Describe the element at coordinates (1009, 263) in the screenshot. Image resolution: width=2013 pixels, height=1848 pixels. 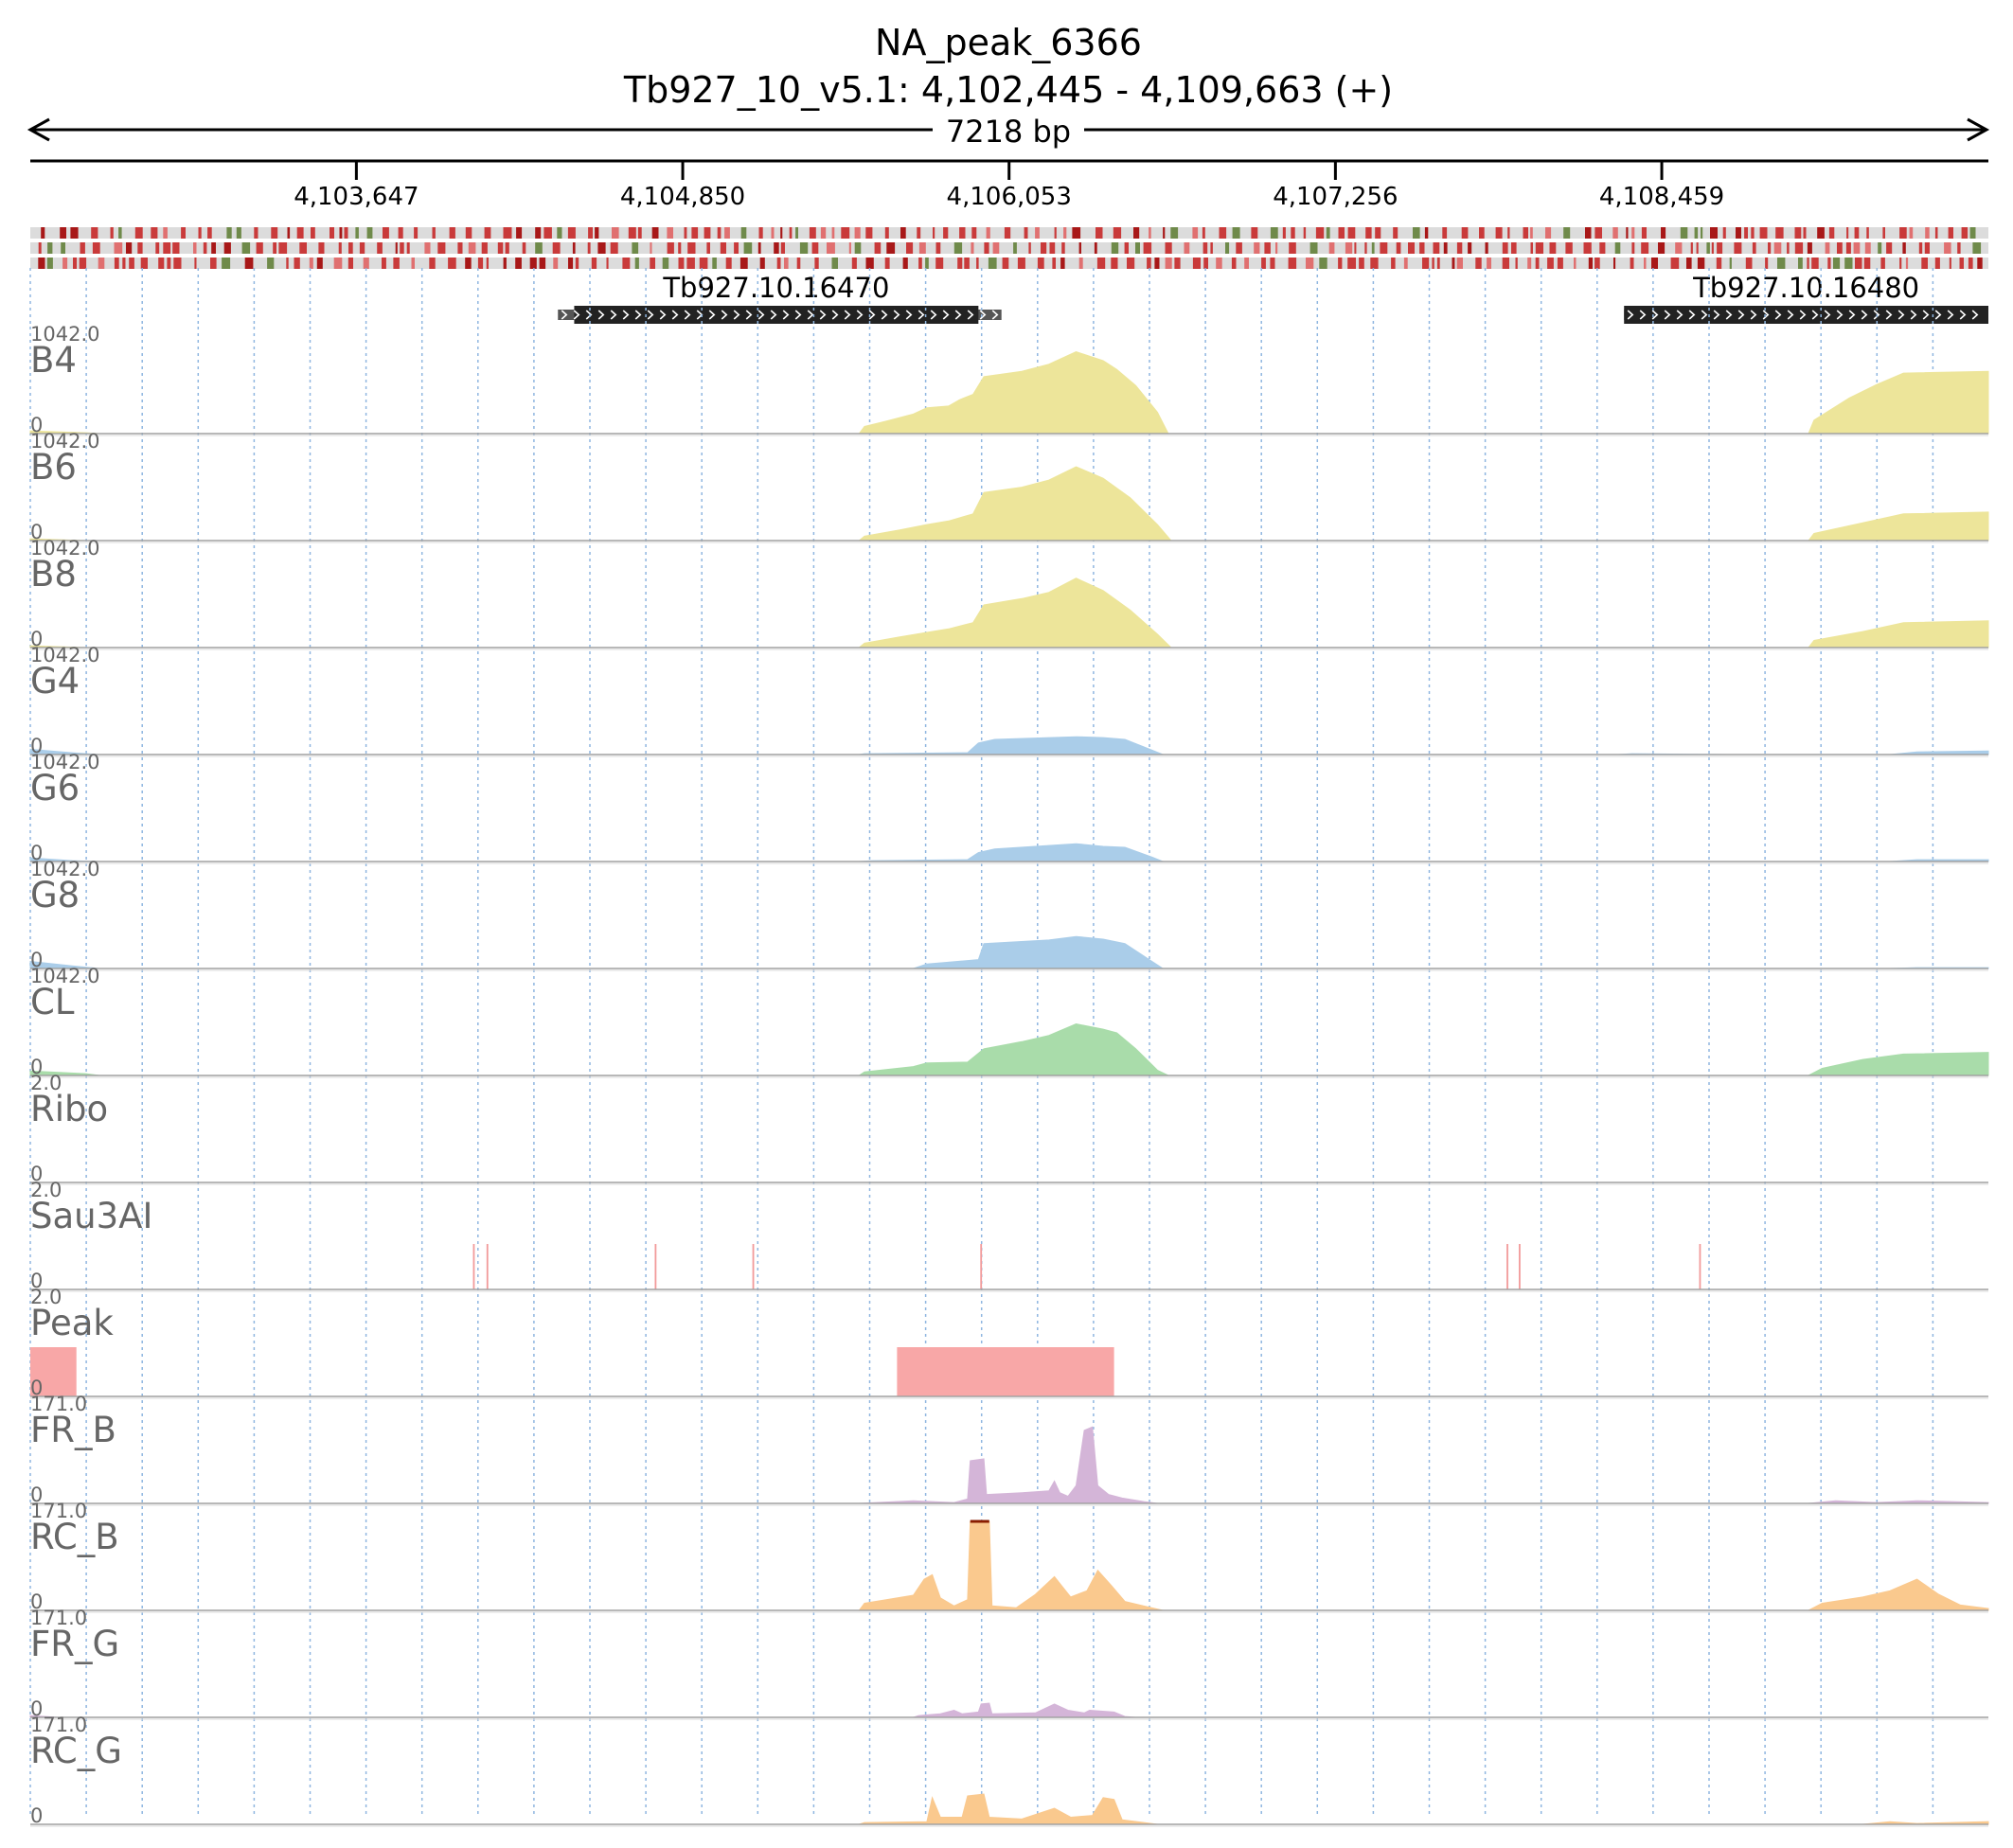
I see `sequence-row` at that location.